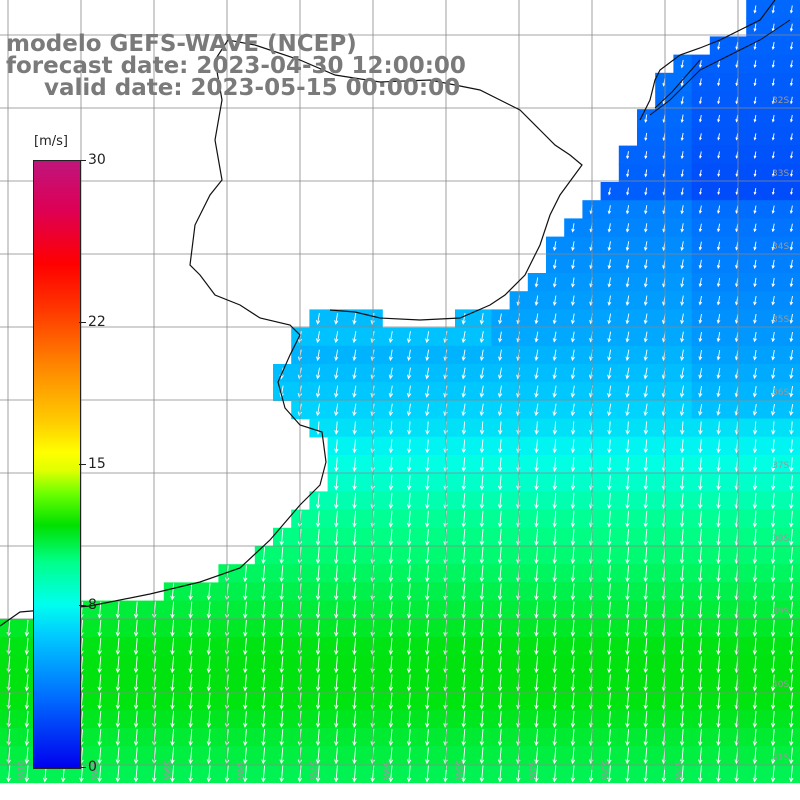 Image resolution: width=800 pixels, height=800 pixels. Describe the element at coordinates (780, 758) in the screenshot. I see `lat-label: 41S` at that location.